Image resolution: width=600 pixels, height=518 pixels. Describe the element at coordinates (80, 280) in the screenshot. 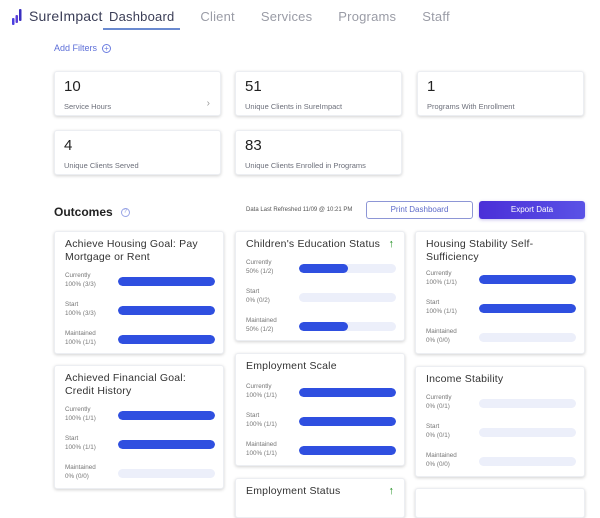

I see `row-label: Currently 100% (3/3)` at that location.